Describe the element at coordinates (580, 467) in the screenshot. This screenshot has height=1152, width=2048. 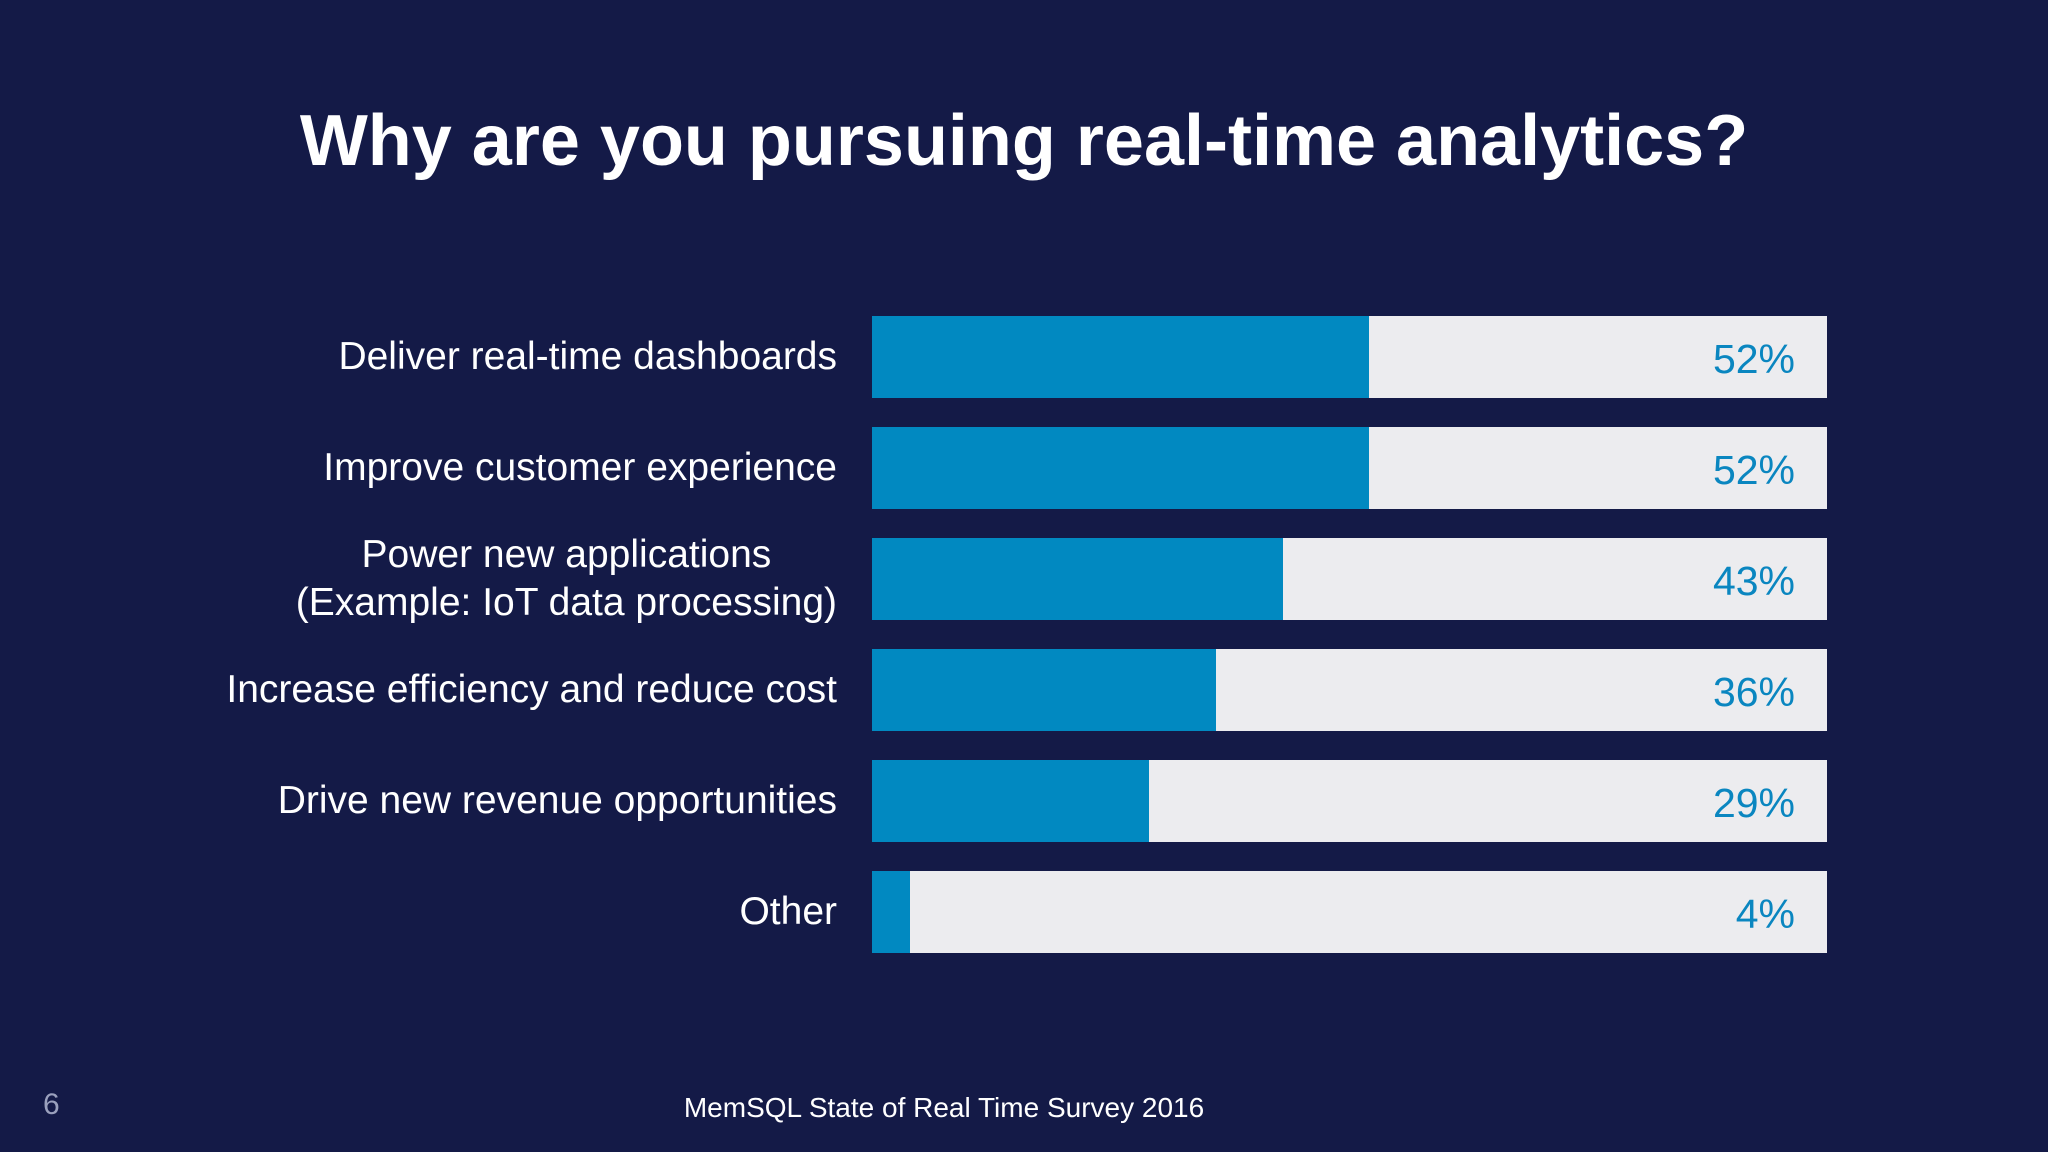
I see `category-label: Improve customer experience` at that location.